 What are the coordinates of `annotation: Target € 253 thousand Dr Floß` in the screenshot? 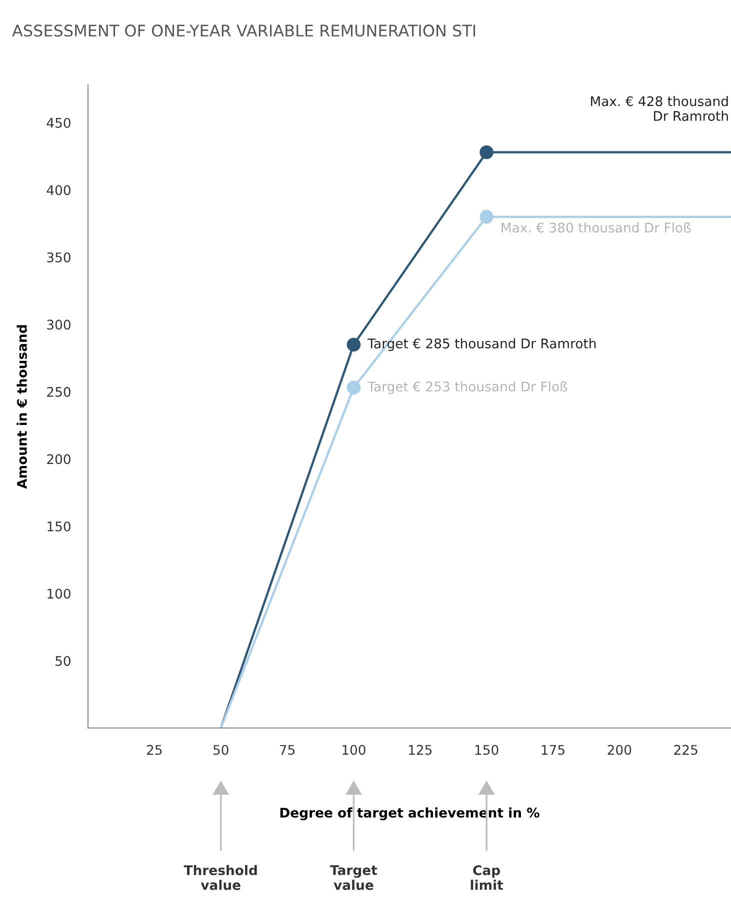 It's located at (468, 387).